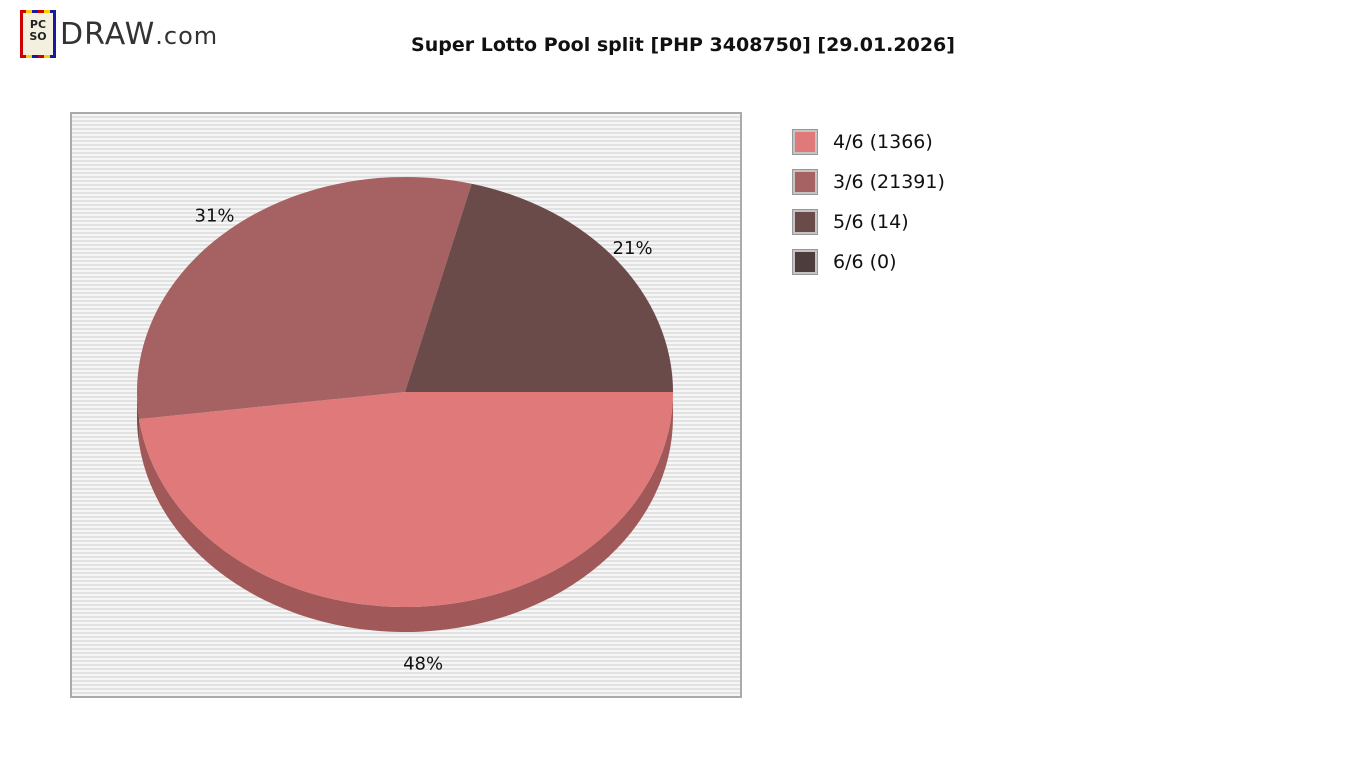 The image size is (1366, 768). Describe the element at coordinates (871, 222) in the screenshot. I see `legend-label: 5/6 (14)` at that location.